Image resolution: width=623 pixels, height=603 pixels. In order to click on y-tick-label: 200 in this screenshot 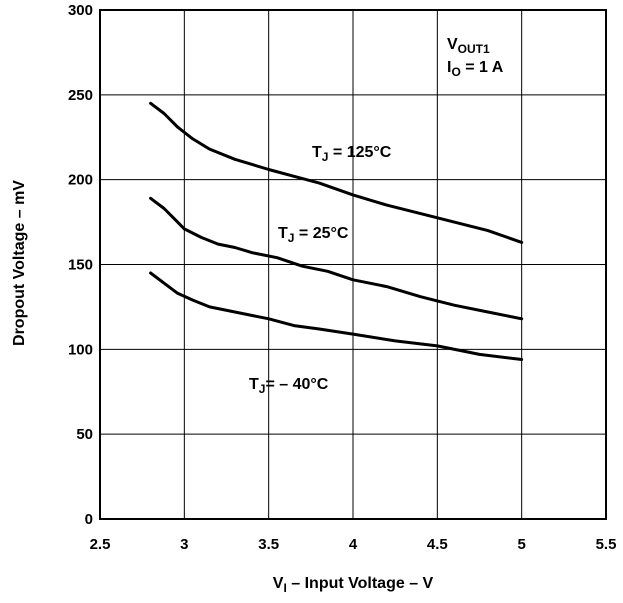, I will do `click(80, 180)`.